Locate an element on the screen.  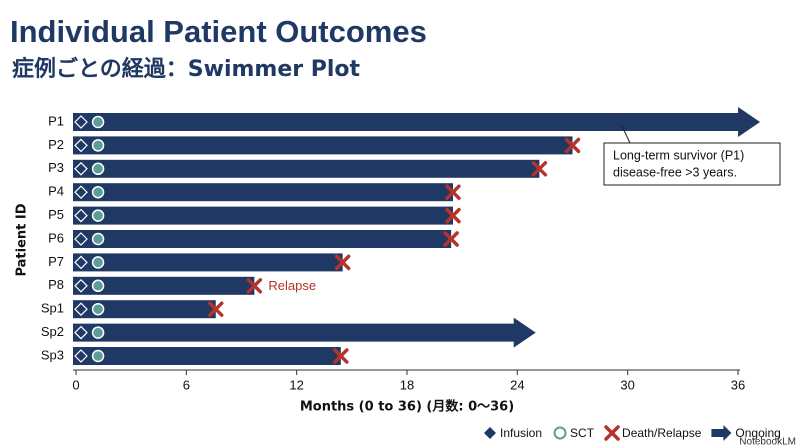
y-tick-label: Sp3 is located at coordinates (52, 354).